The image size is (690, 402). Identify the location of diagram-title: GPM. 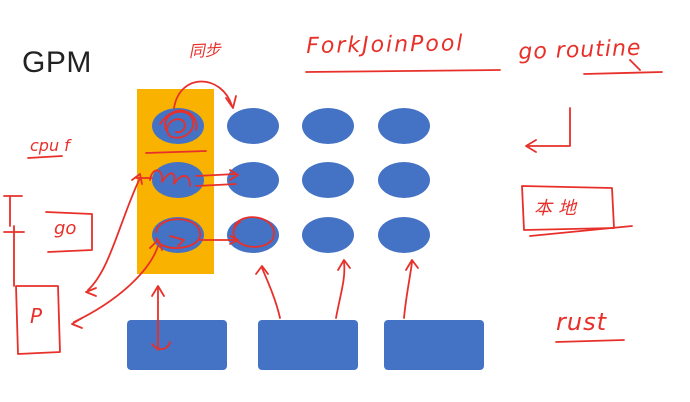
(57, 62).